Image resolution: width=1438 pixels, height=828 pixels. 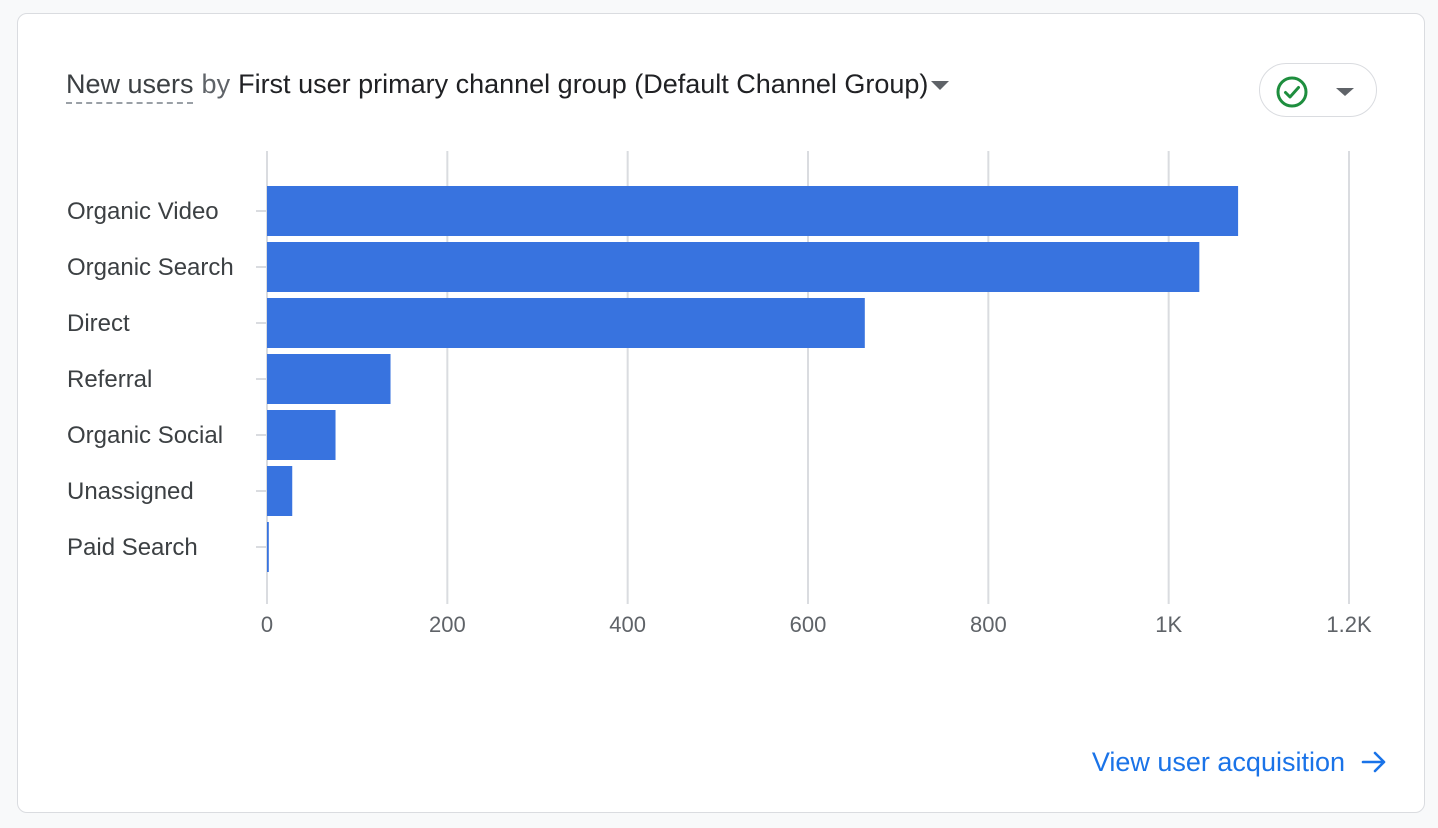 What do you see at coordinates (132, 547) in the screenshot?
I see `y-category-label: Paid Search` at bounding box center [132, 547].